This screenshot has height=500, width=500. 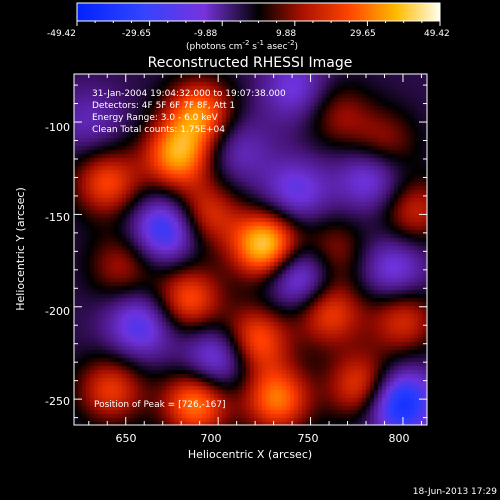 What do you see at coordinates (163, 106) in the screenshot?
I see `annotation-detectors: Detectors: 4F 5F 6F 7F 8F, Att 1` at bounding box center [163, 106].